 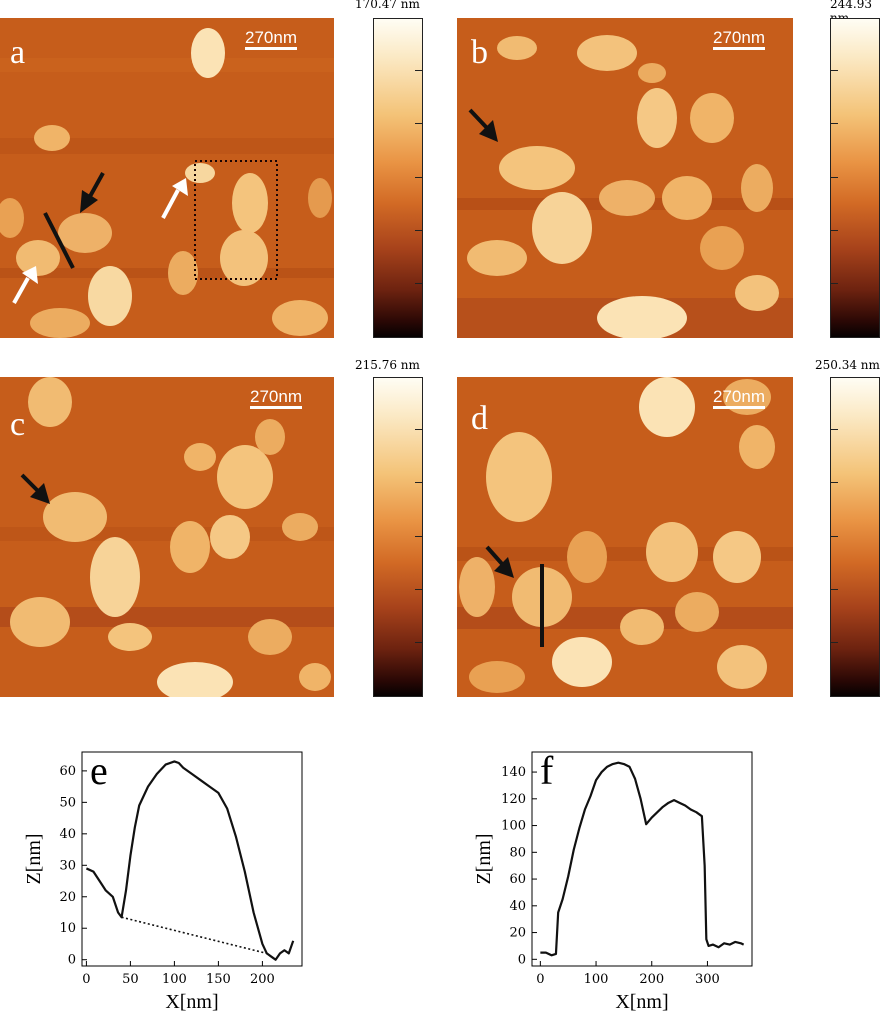 What do you see at coordinates (513, 826) in the screenshot?
I see `y-tick-label: 100` at bounding box center [513, 826].